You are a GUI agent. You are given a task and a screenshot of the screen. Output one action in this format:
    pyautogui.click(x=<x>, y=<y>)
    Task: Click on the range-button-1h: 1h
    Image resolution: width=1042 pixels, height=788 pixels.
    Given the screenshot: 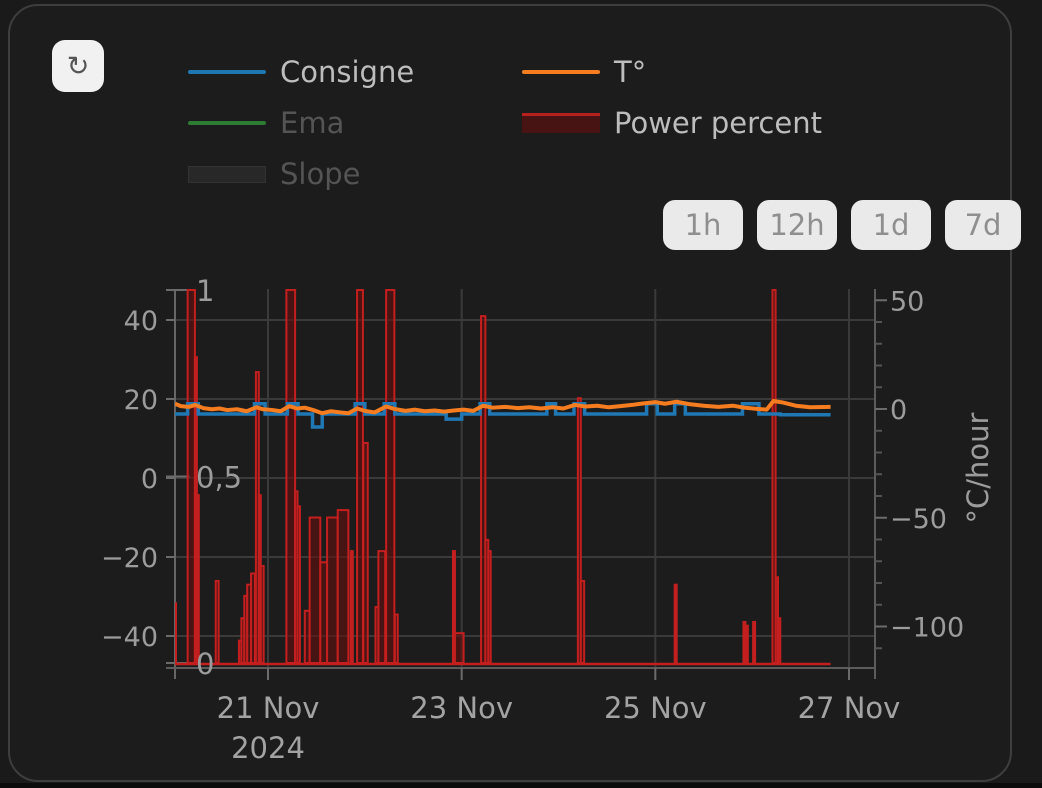 What is the action you would take?
    pyautogui.click(x=703, y=225)
    